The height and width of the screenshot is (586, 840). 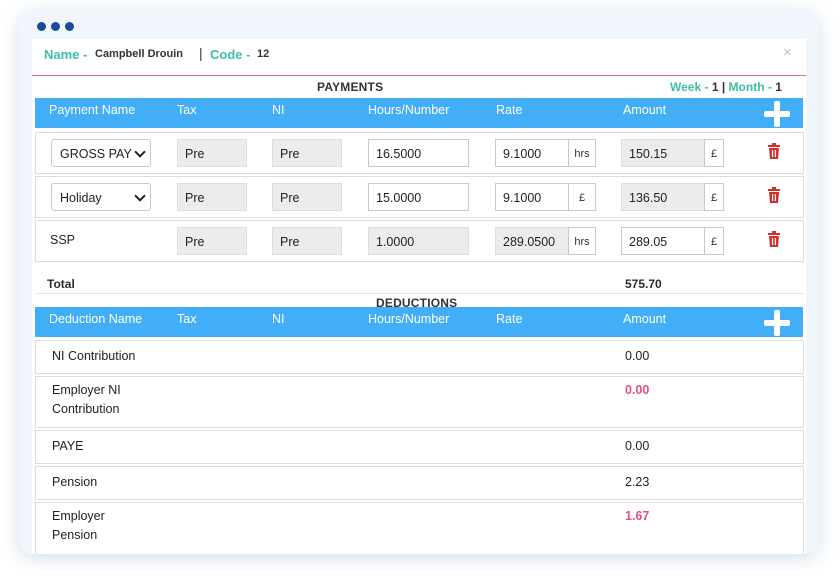 What do you see at coordinates (637, 390) in the screenshot?
I see `employer-deduction-amount: 0.00` at bounding box center [637, 390].